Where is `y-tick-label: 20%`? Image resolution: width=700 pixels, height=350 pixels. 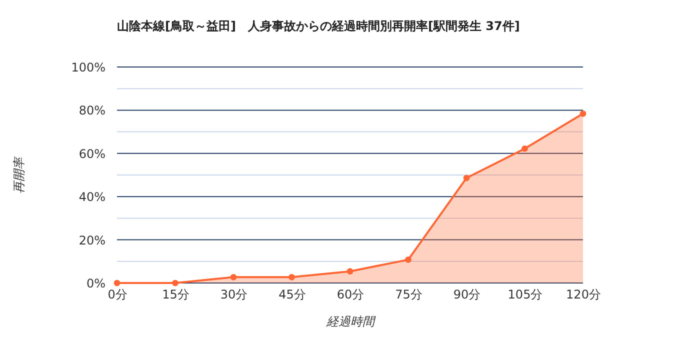 y-tick-label: 20% is located at coordinates (92, 240).